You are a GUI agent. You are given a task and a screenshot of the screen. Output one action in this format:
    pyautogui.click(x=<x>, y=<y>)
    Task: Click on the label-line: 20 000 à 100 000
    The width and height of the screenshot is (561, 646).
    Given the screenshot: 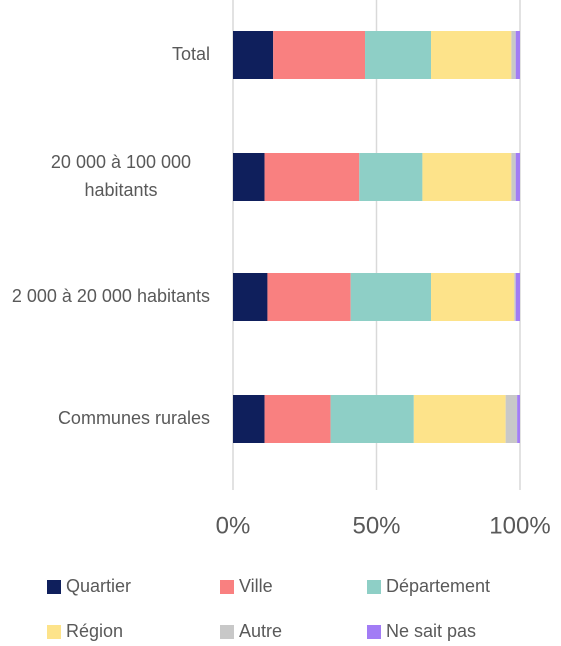 What is the action you would take?
    pyautogui.click(x=121, y=162)
    